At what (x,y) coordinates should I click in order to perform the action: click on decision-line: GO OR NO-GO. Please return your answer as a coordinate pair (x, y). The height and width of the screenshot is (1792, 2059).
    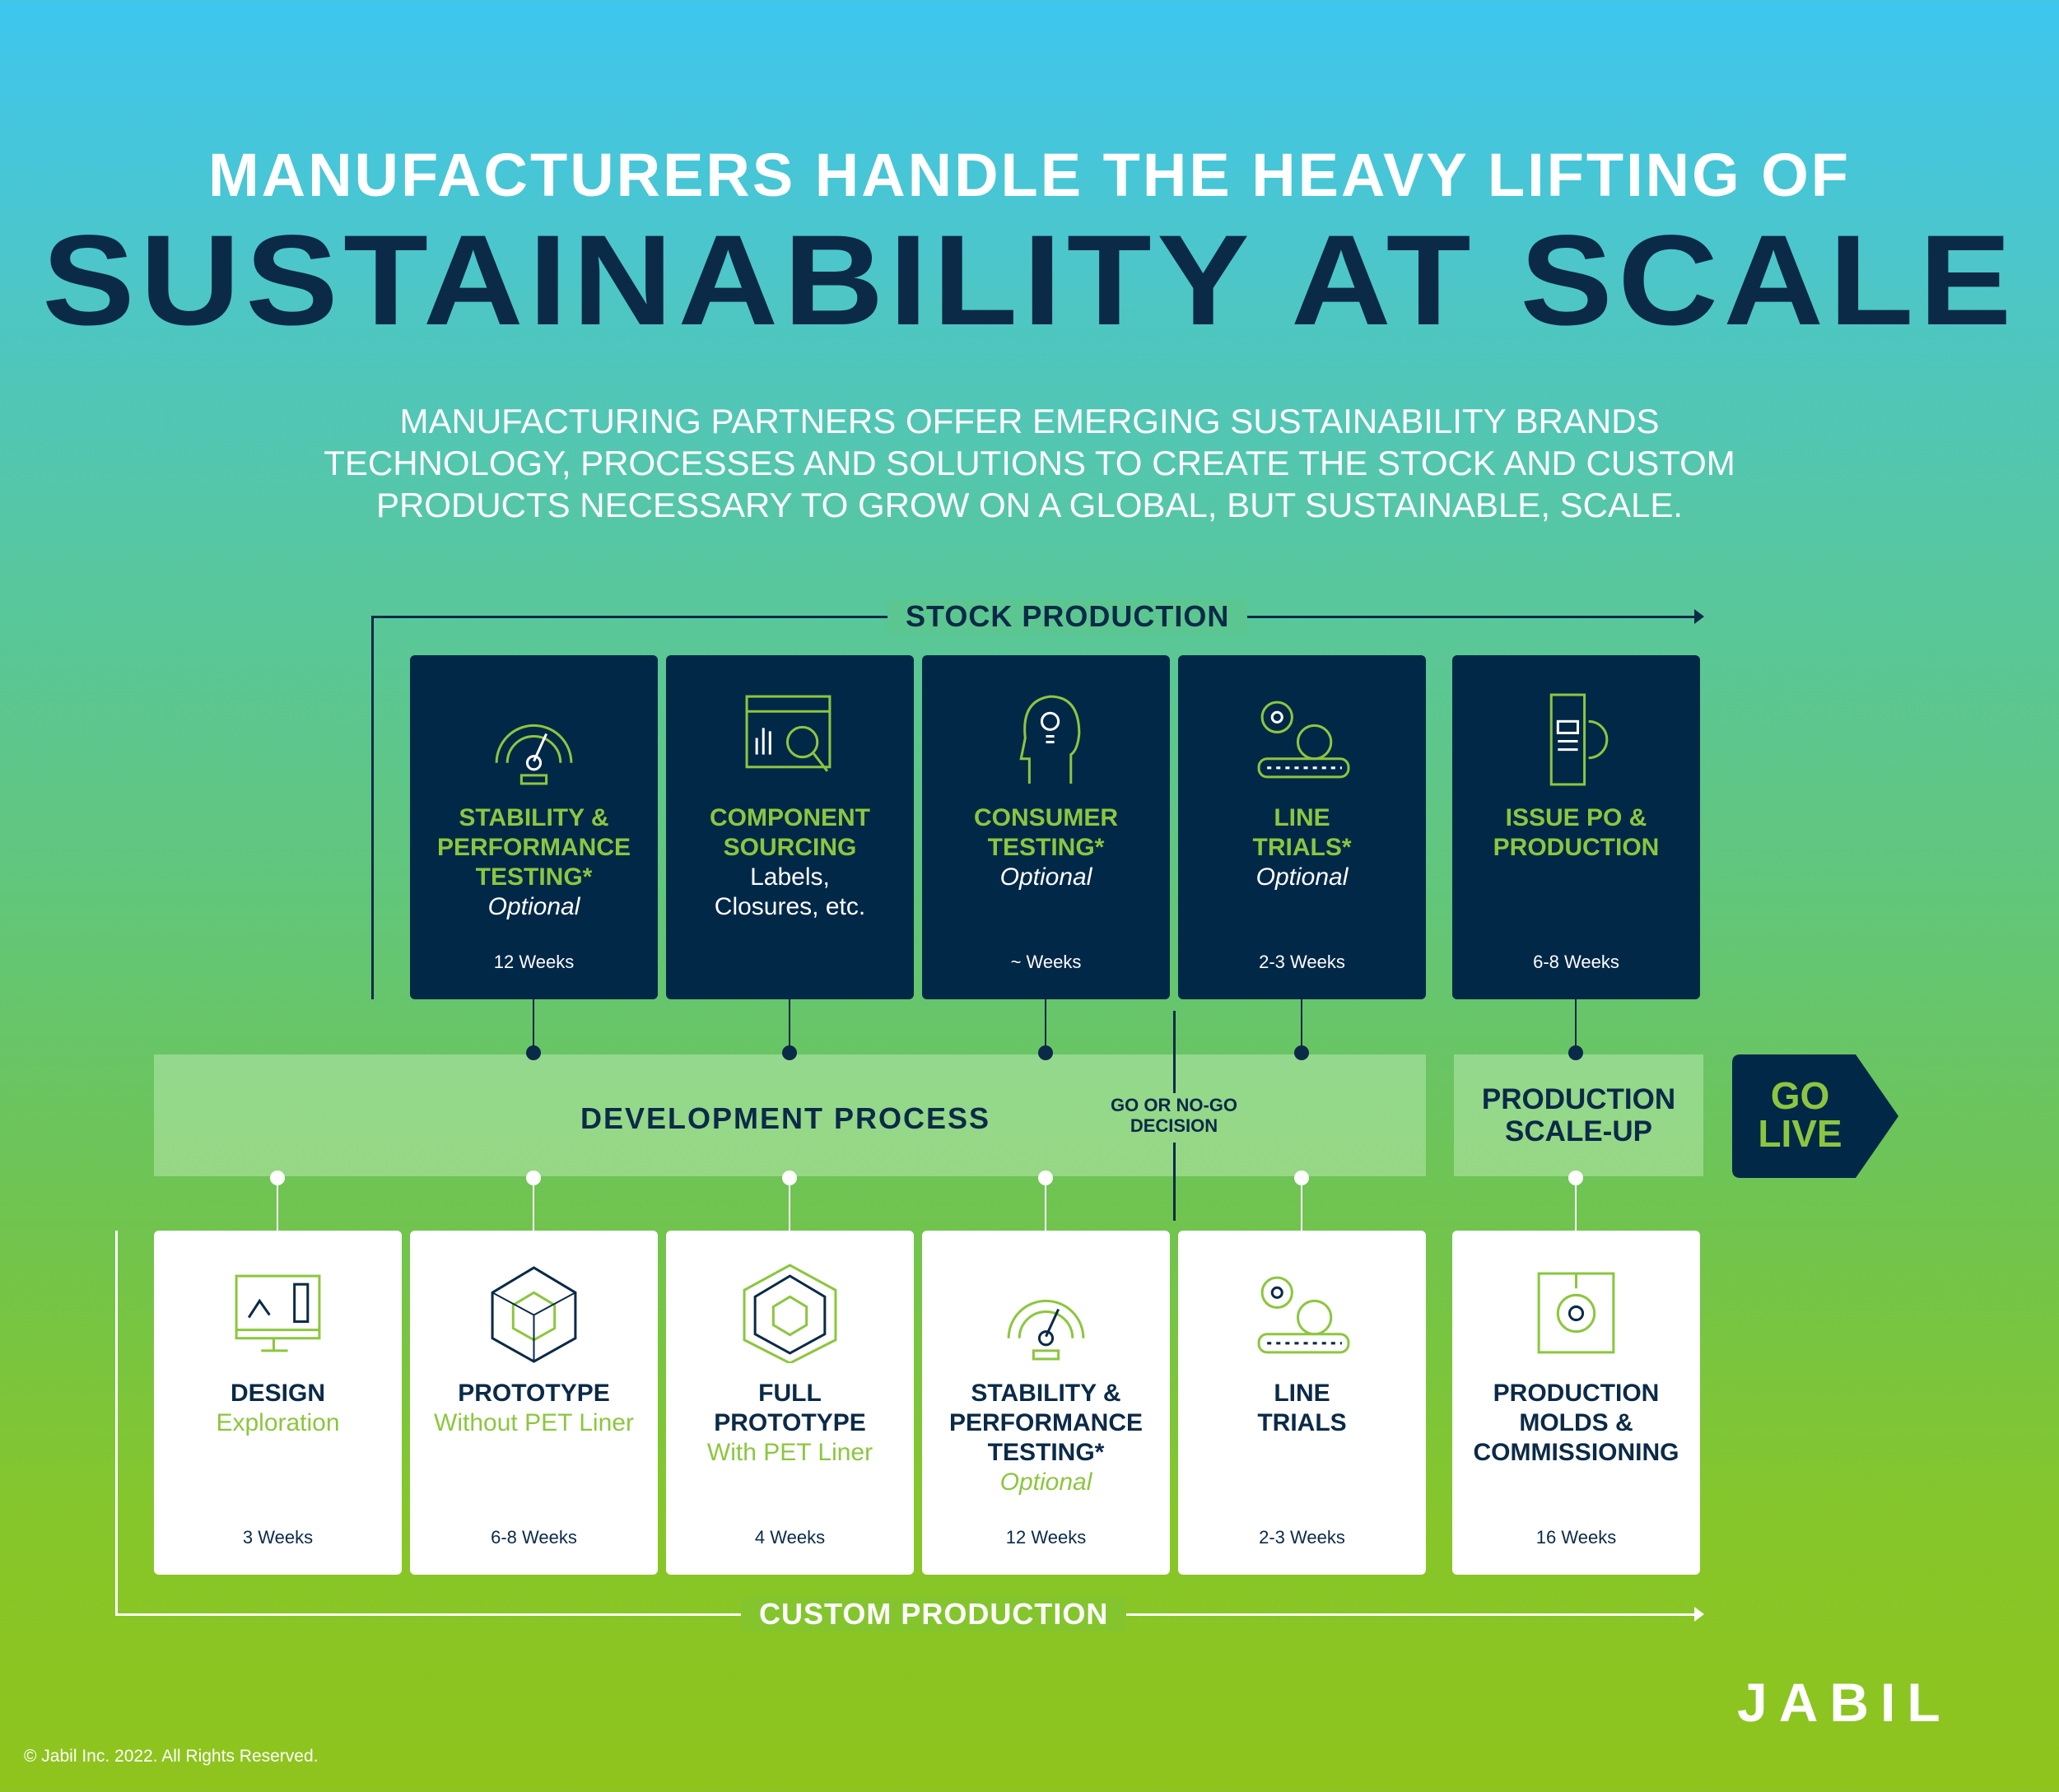
    Looking at the image, I should click on (1174, 1105).